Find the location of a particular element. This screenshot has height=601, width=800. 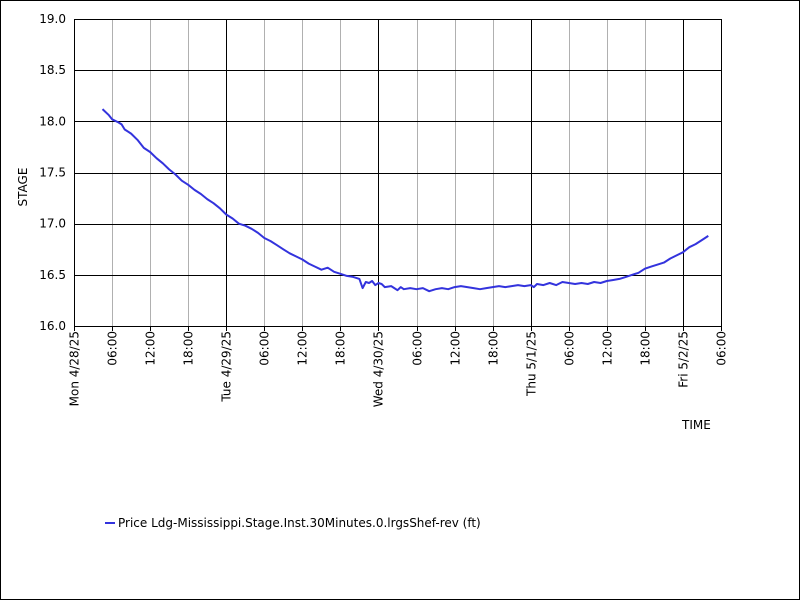

y-tick-label: 16.0 is located at coordinates (52, 326).